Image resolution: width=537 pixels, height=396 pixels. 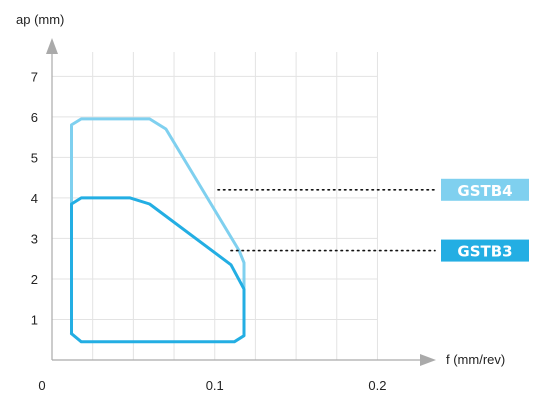 What do you see at coordinates (41, 385) in the screenshot?
I see `x-tick-label-0: 0` at bounding box center [41, 385].